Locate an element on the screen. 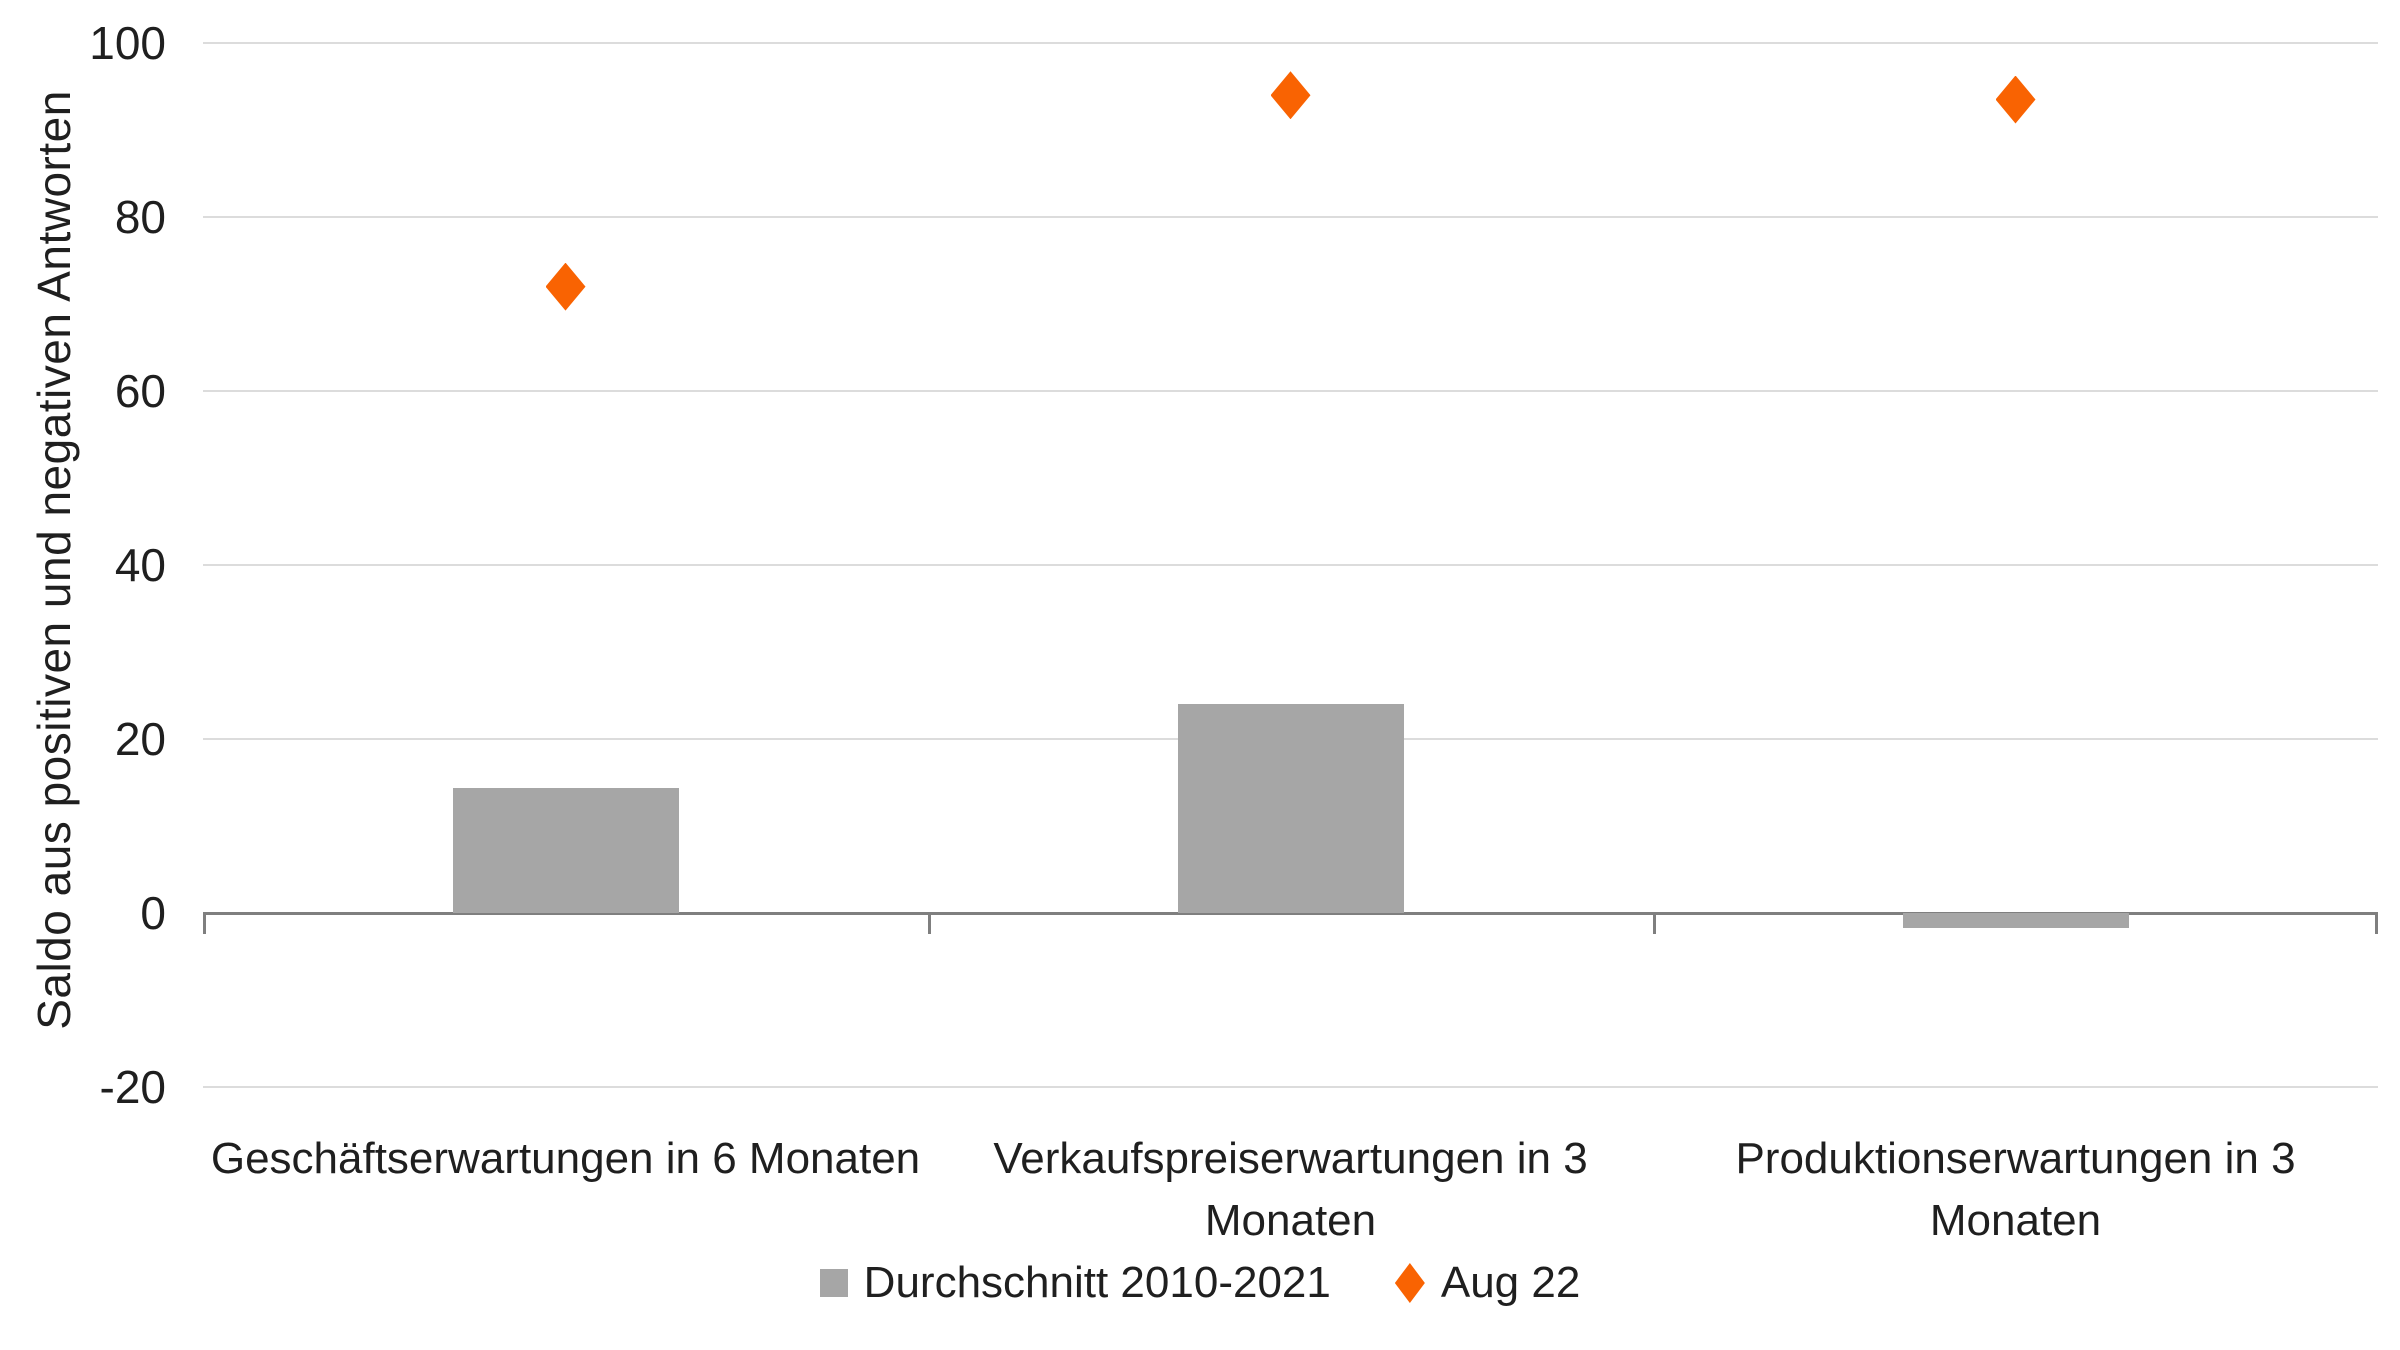  category-label-2: Produktionserwartungen in 3 Monaten is located at coordinates (2015, 1189).